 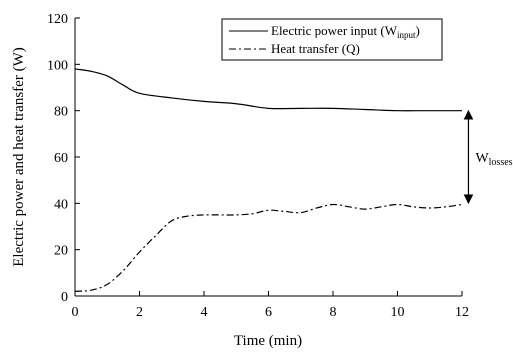 I want to click on losses-label: Wlosses, so click(x=493, y=159).